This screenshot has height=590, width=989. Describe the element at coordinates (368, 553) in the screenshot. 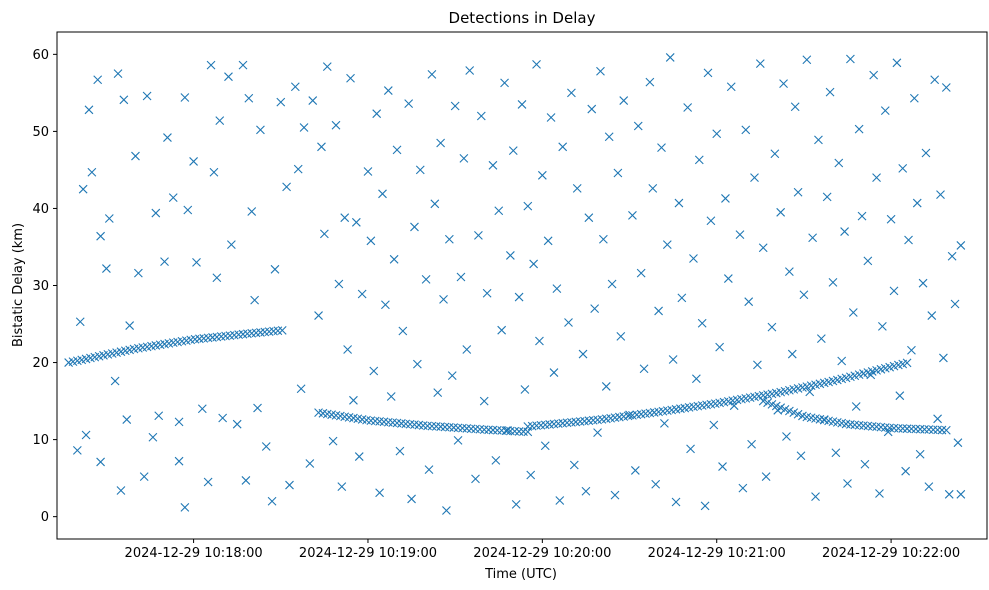

I see `x-tick-label: 2024-12-29 10:19:00` at that location.